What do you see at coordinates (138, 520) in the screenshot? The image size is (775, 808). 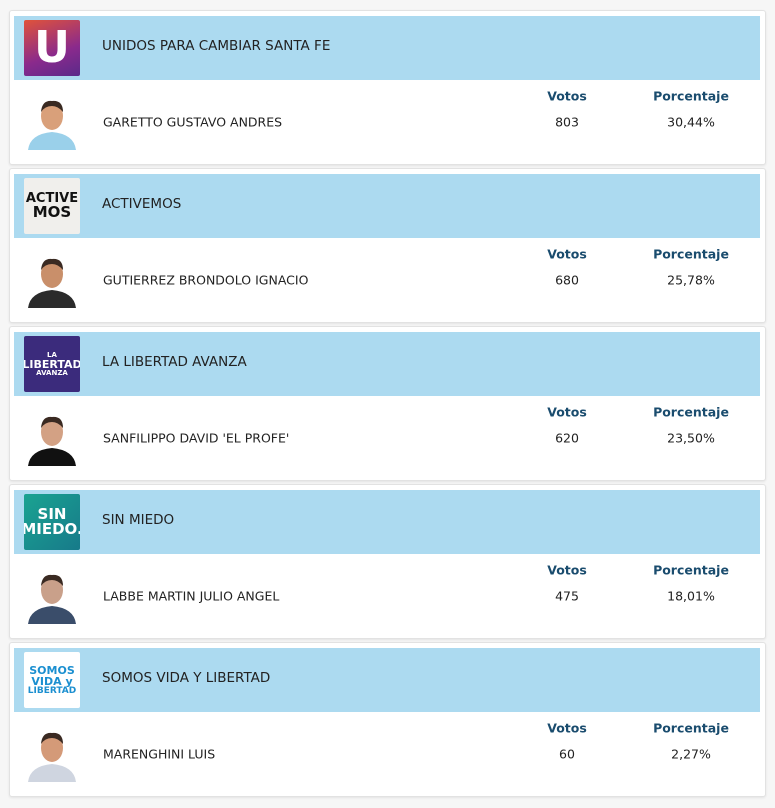 I see `party-name: SIN MIEDO` at bounding box center [138, 520].